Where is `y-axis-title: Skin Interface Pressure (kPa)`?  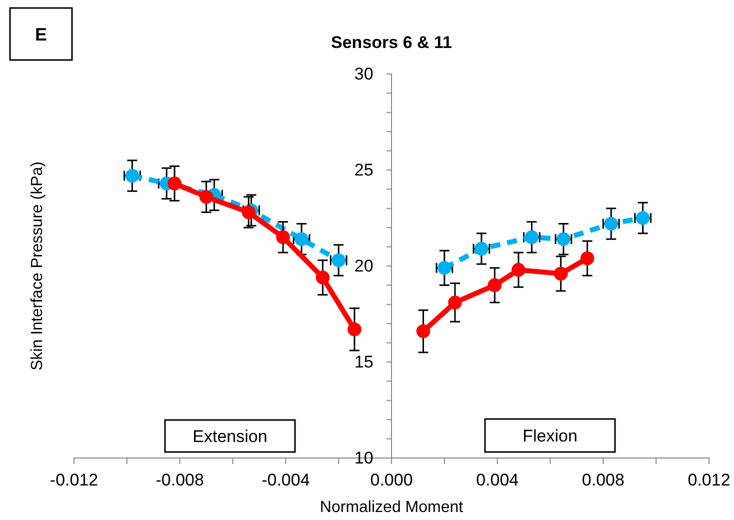
y-axis-title: Skin Interface Pressure (kPa) is located at coordinates (37, 266).